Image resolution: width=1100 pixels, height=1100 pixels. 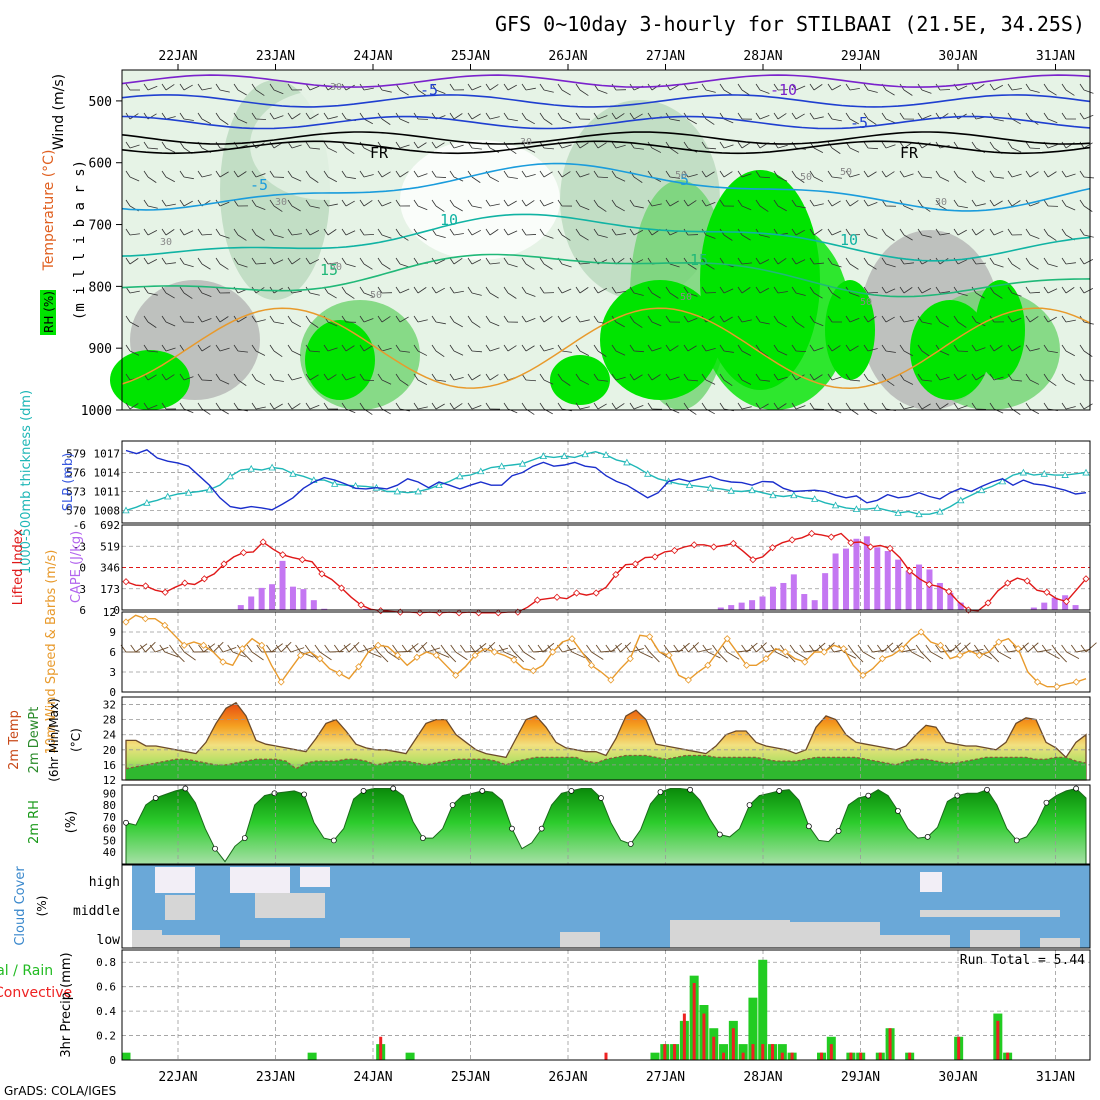 I want to click on legend-dewpt: 2m DewPt, so click(x=34, y=740).